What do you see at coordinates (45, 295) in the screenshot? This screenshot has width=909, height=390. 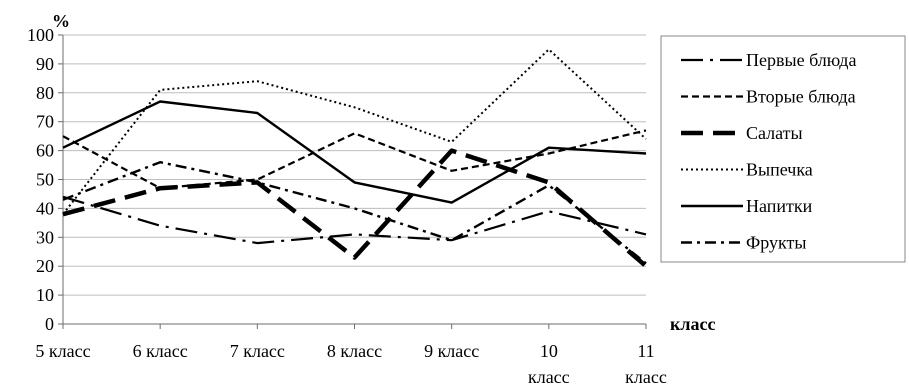 I see `y-tick-label: 10` at bounding box center [45, 295].